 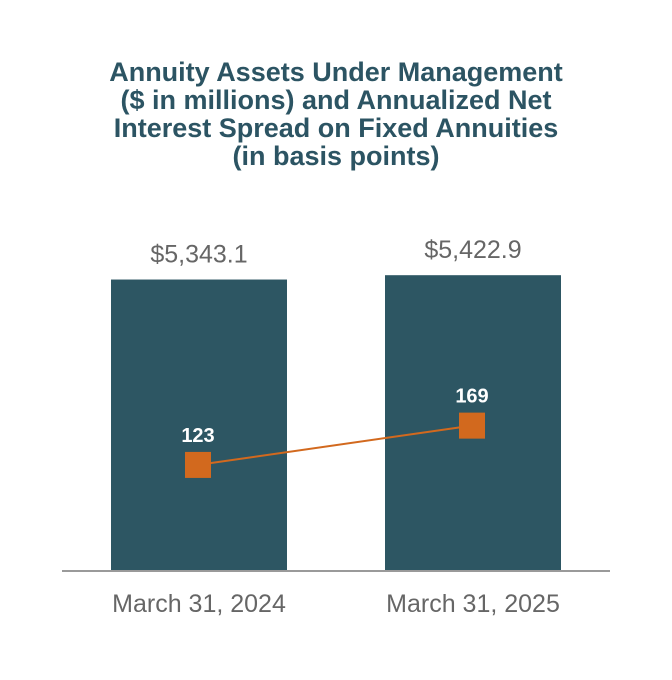 What do you see at coordinates (472, 250) in the screenshot?
I see `bar-value-label-2: $5,422.9` at bounding box center [472, 250].